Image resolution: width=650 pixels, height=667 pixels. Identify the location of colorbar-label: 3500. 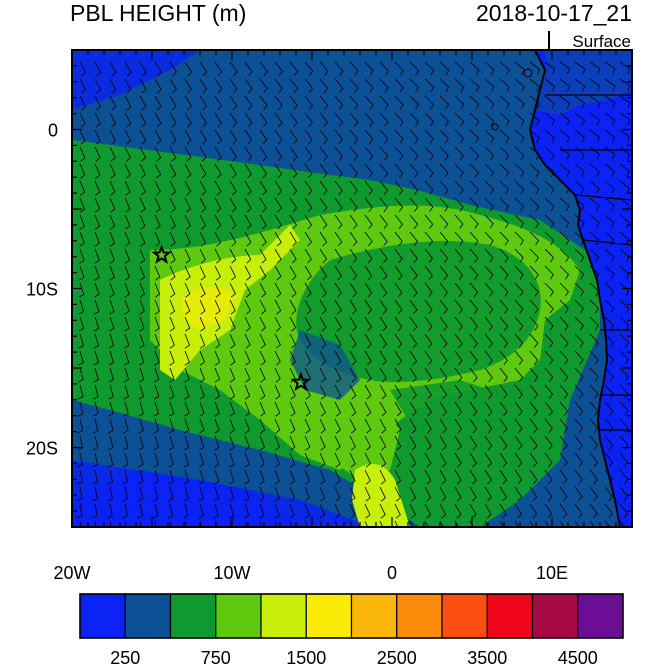
(487, 657).